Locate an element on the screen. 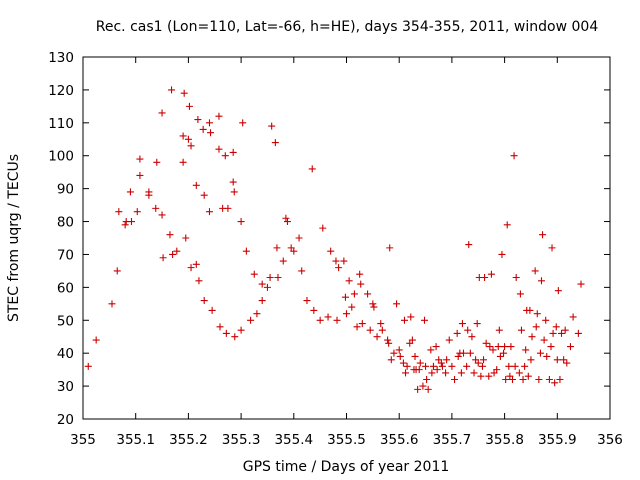  x-tick-label: 355.7 is located at coordinates (452, 440).